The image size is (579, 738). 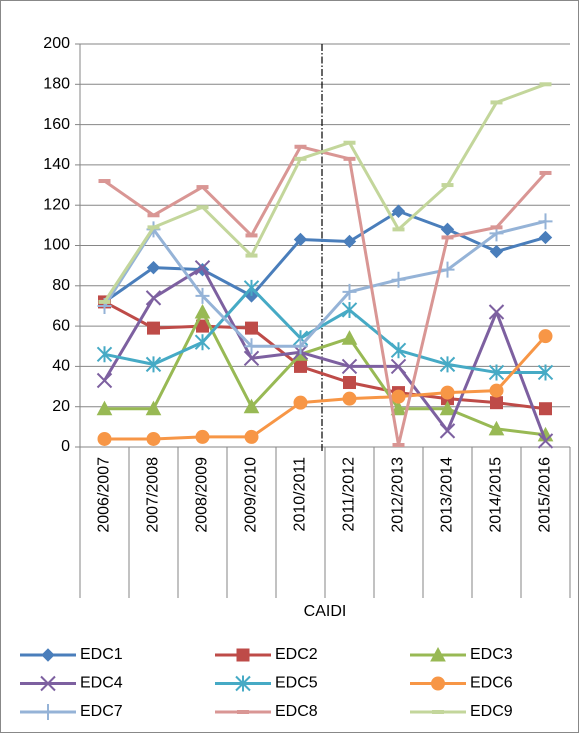 What do you see at coordinates (296, 683) in the screenshot?
I see `legend-label: EDC5` at bounding box center [296, 683].